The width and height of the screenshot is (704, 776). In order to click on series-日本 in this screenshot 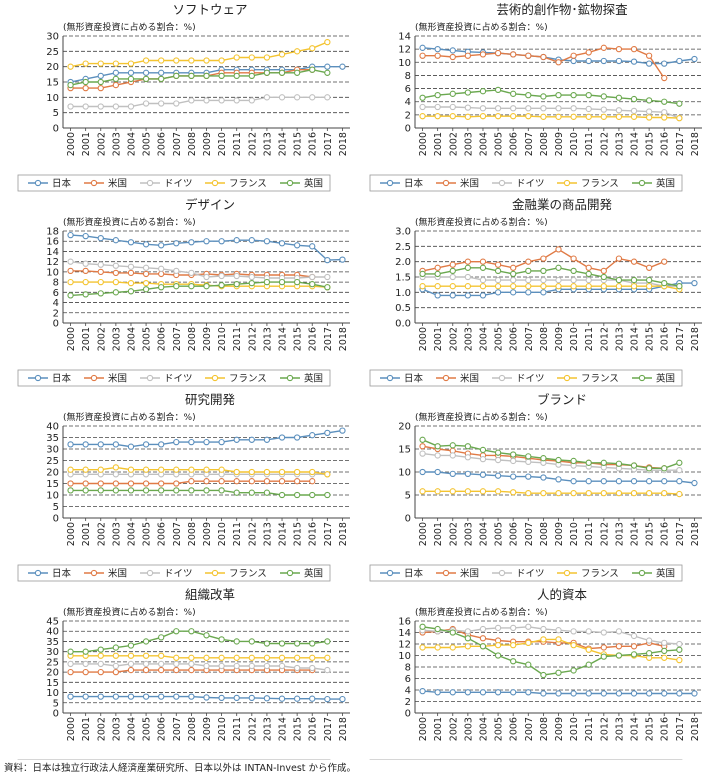, I will do `click(206, 698)`.